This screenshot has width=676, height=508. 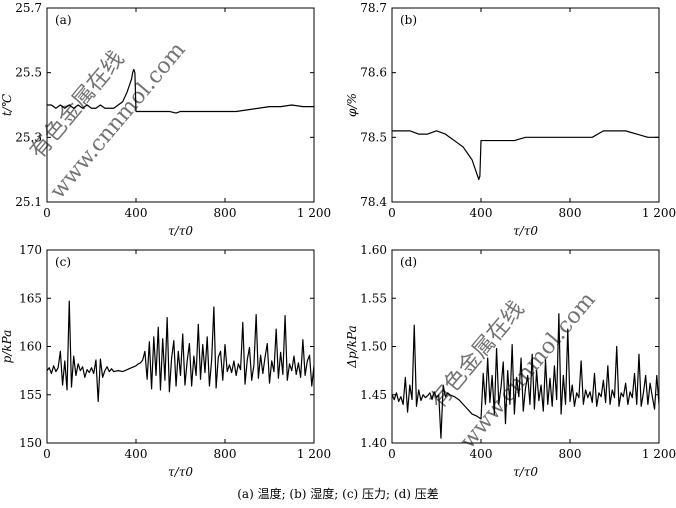 What do you see at coordinates (392, 213) in the screenshot?
I see `x-tick-label-b-0: 0` at bounding box center [392, 213].